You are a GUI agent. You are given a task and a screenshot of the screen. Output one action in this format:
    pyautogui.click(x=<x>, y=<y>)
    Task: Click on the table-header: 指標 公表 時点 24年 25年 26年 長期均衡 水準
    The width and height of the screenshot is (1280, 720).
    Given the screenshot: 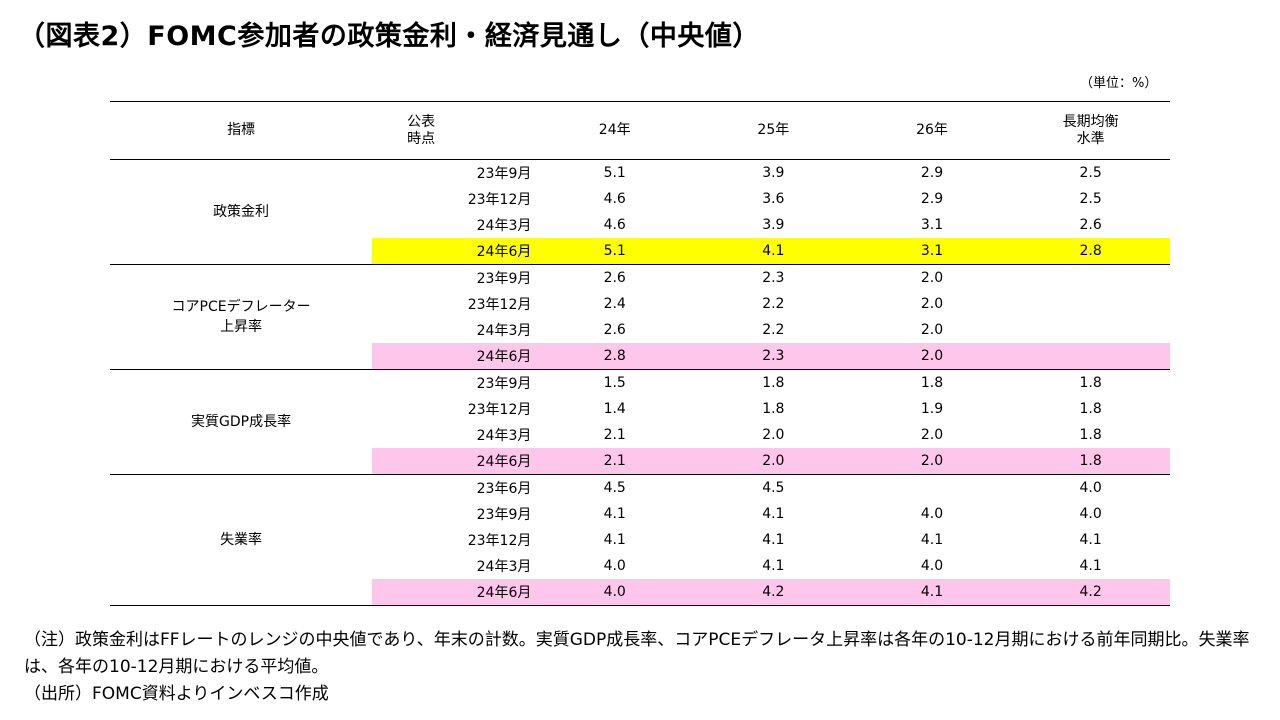 What is the action you would take?
    pyautogui.click(x=640, y=130)
    